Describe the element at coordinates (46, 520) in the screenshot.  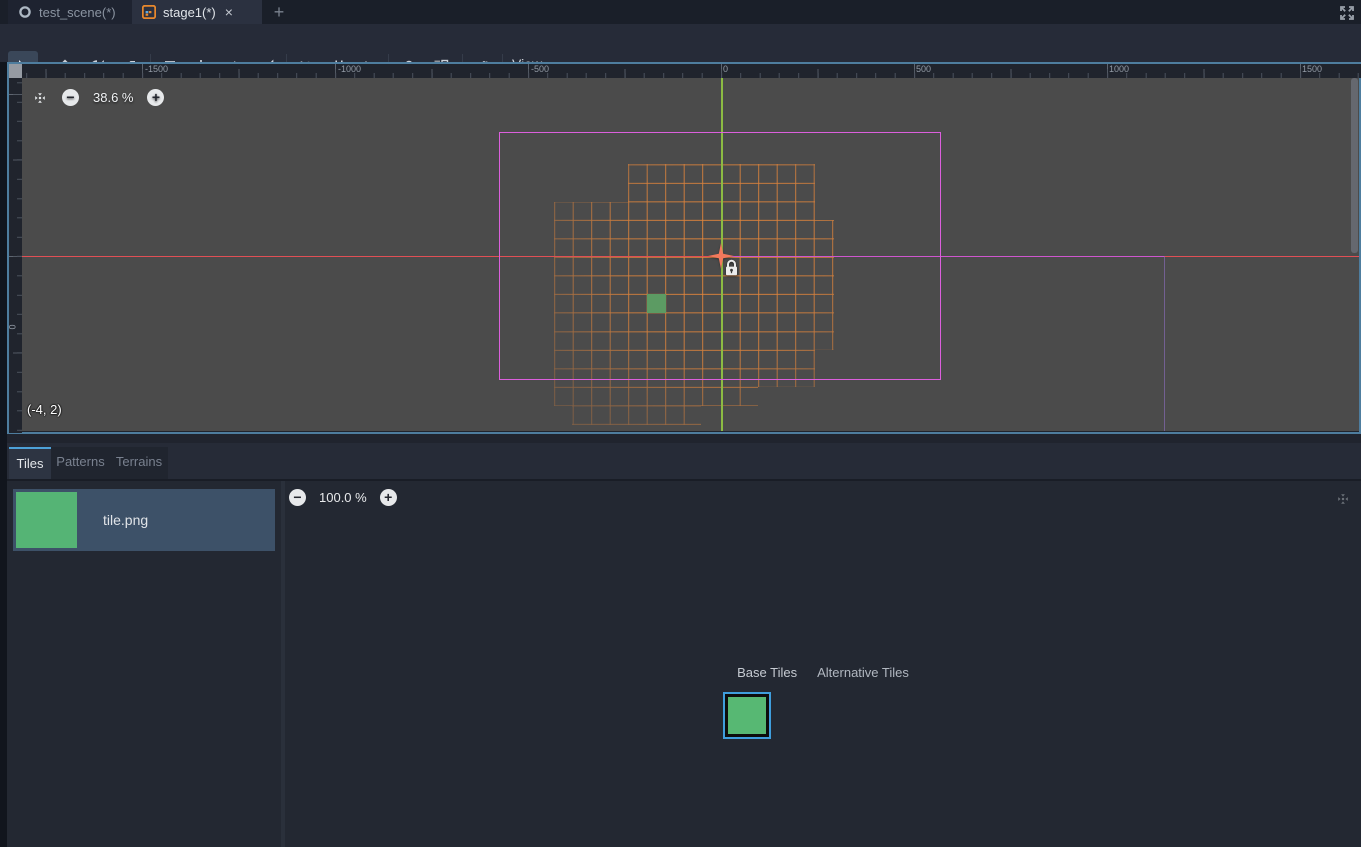
I see `tile-source-thumbnail` at that location.